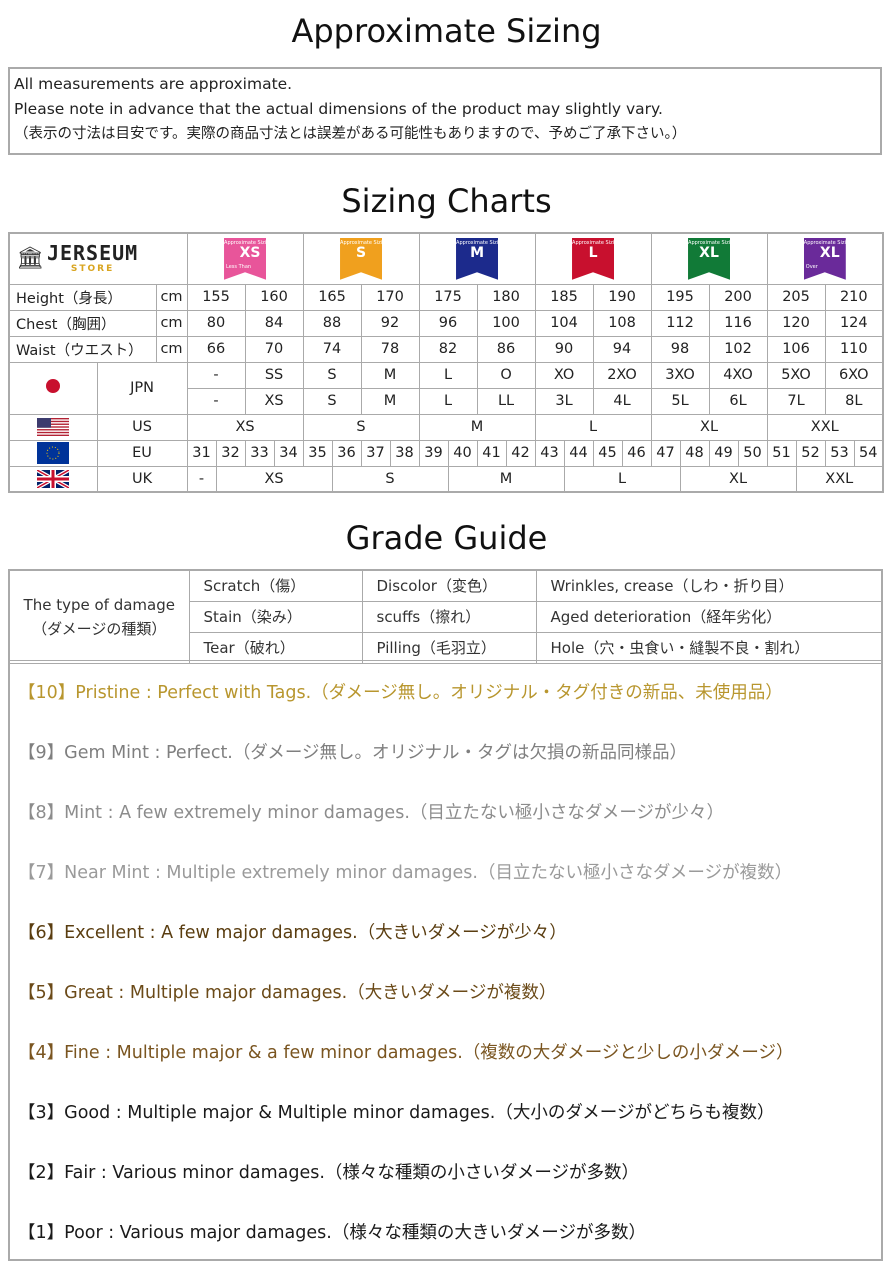 This screenshot has height=1270, width=893. What do you see at coordinates (245, 258) in the screenshot?
I see `size-badge: Approximate Sizing Less Than XS` at bounding box center [245, 258].